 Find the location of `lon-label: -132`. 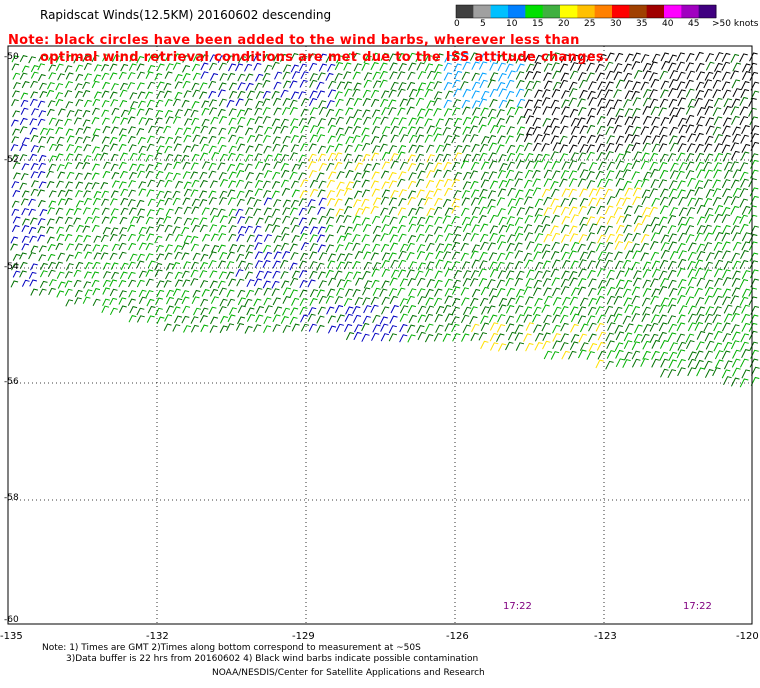

lon-label: -132 is located at coordinates (157, 636).